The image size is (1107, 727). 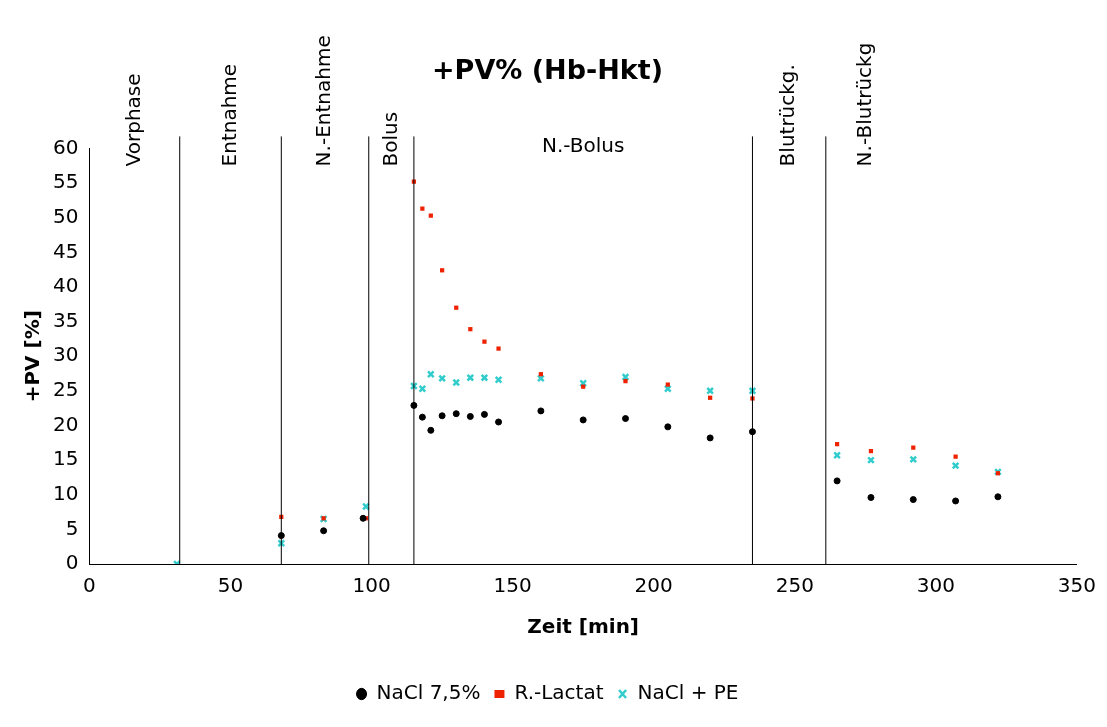 What do you see at coordinates (66, 215) in the screenshot?
I see `y-tick-label: 50` at bounding box center [66, 215].